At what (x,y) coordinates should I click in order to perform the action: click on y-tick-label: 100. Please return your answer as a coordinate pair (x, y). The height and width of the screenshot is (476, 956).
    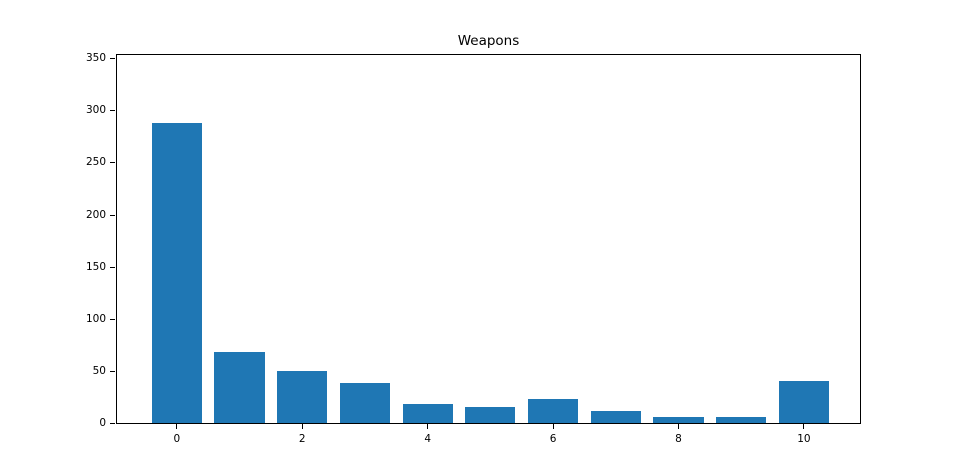
    Looking at the image, I should click on (95, 318).